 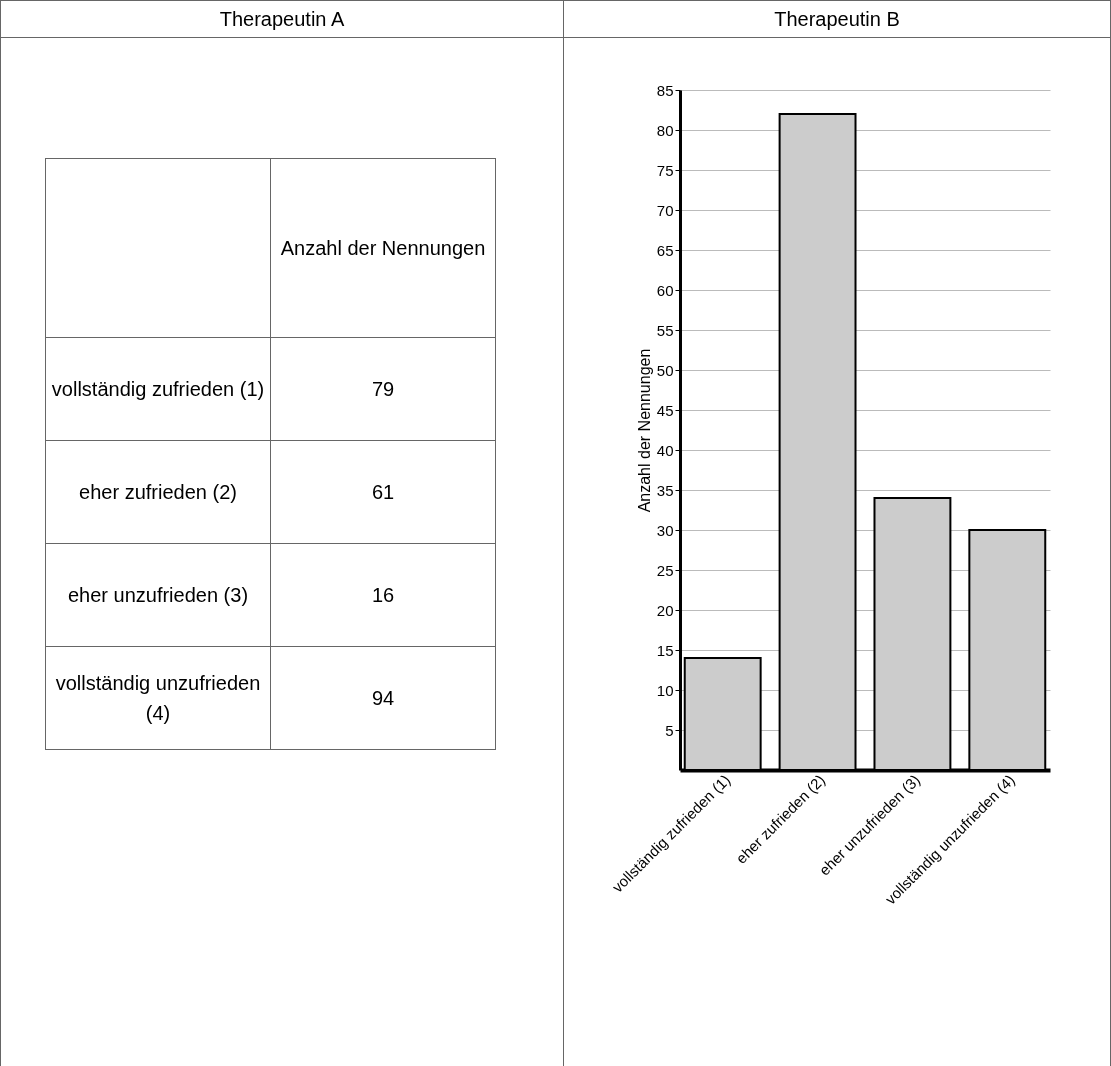 I want to click on category-label: vollständig unzufrieden (4), so click(x=158, y=698).